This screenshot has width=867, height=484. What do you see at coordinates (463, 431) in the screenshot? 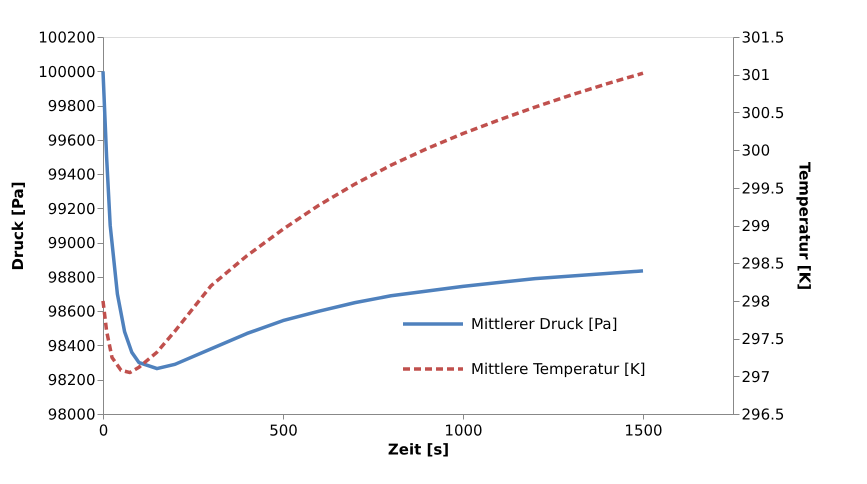
I see `x-tick-label: 1000` at bounding box center [463, 431].